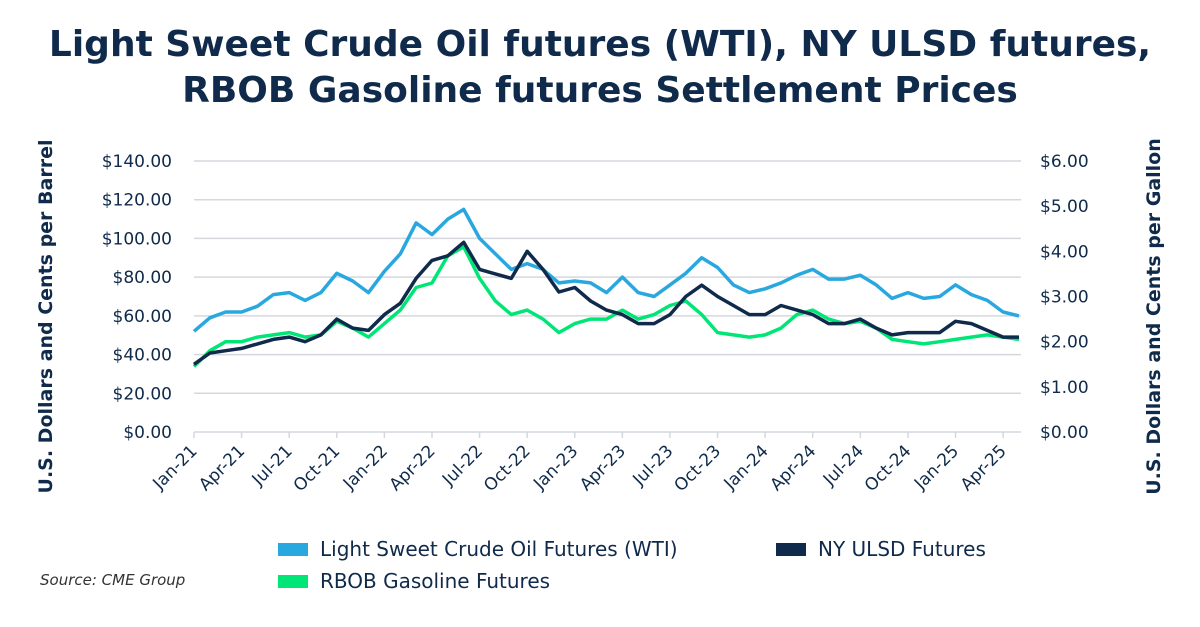  What do you see at coordinates (603, 468) in the screenshot?
I see `x-tick-label: Apr-23` at bounding box center [603, 468].